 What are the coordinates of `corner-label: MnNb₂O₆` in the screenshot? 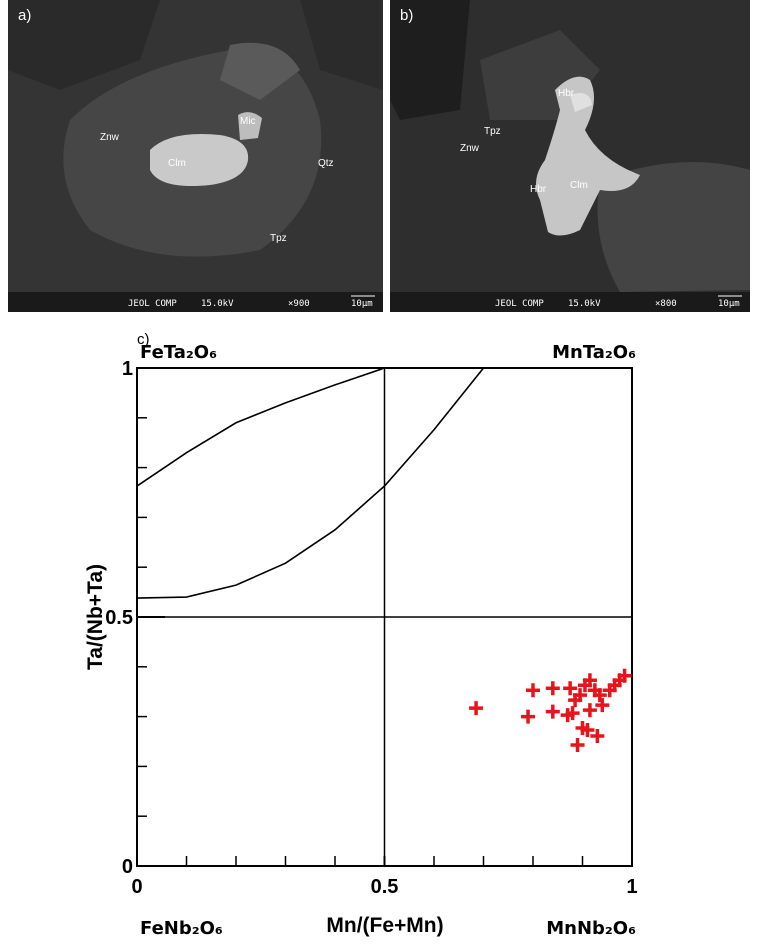 It's located at (591, 928).